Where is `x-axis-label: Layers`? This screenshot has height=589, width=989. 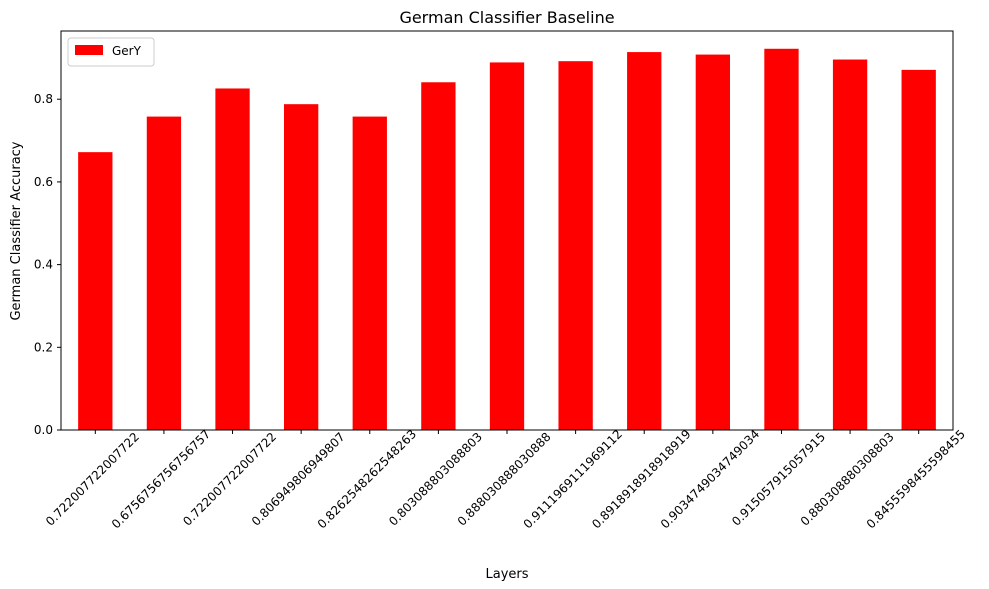
x-axis-label: Layers is located at coordinates (506, 574).